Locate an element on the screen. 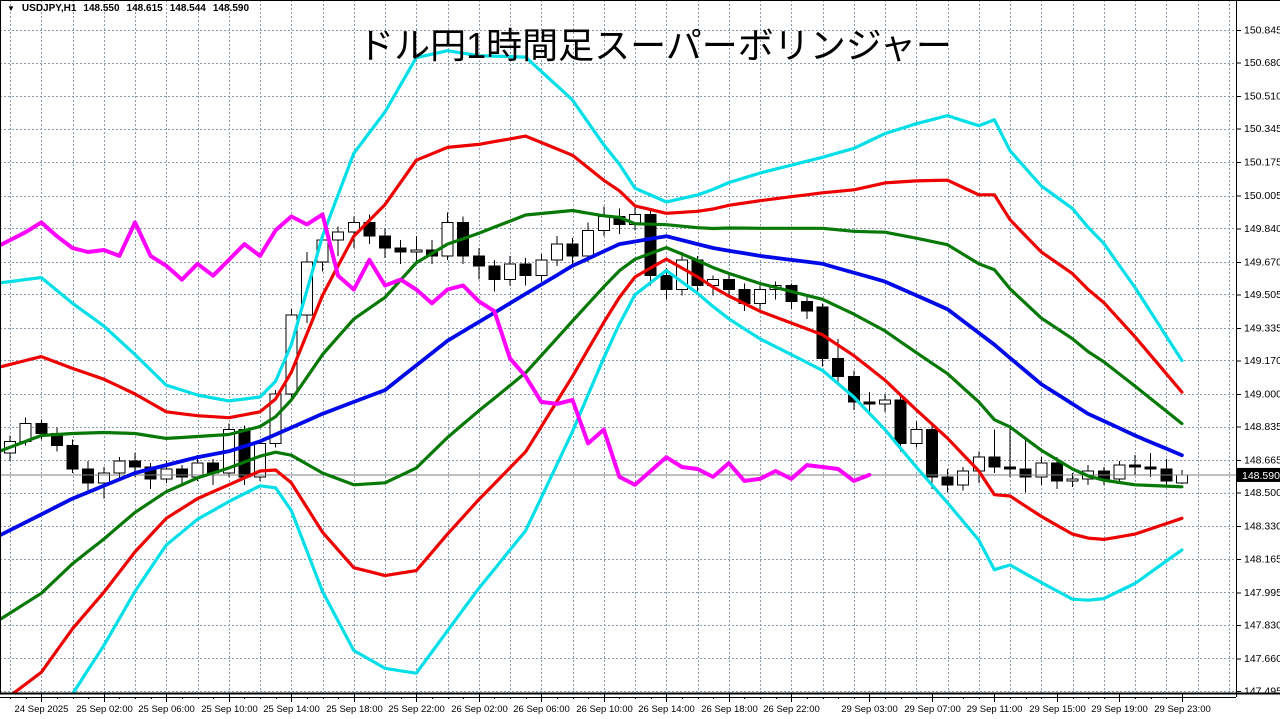  price-tick-label: 150.680 is located at coordinates (1262, 63).